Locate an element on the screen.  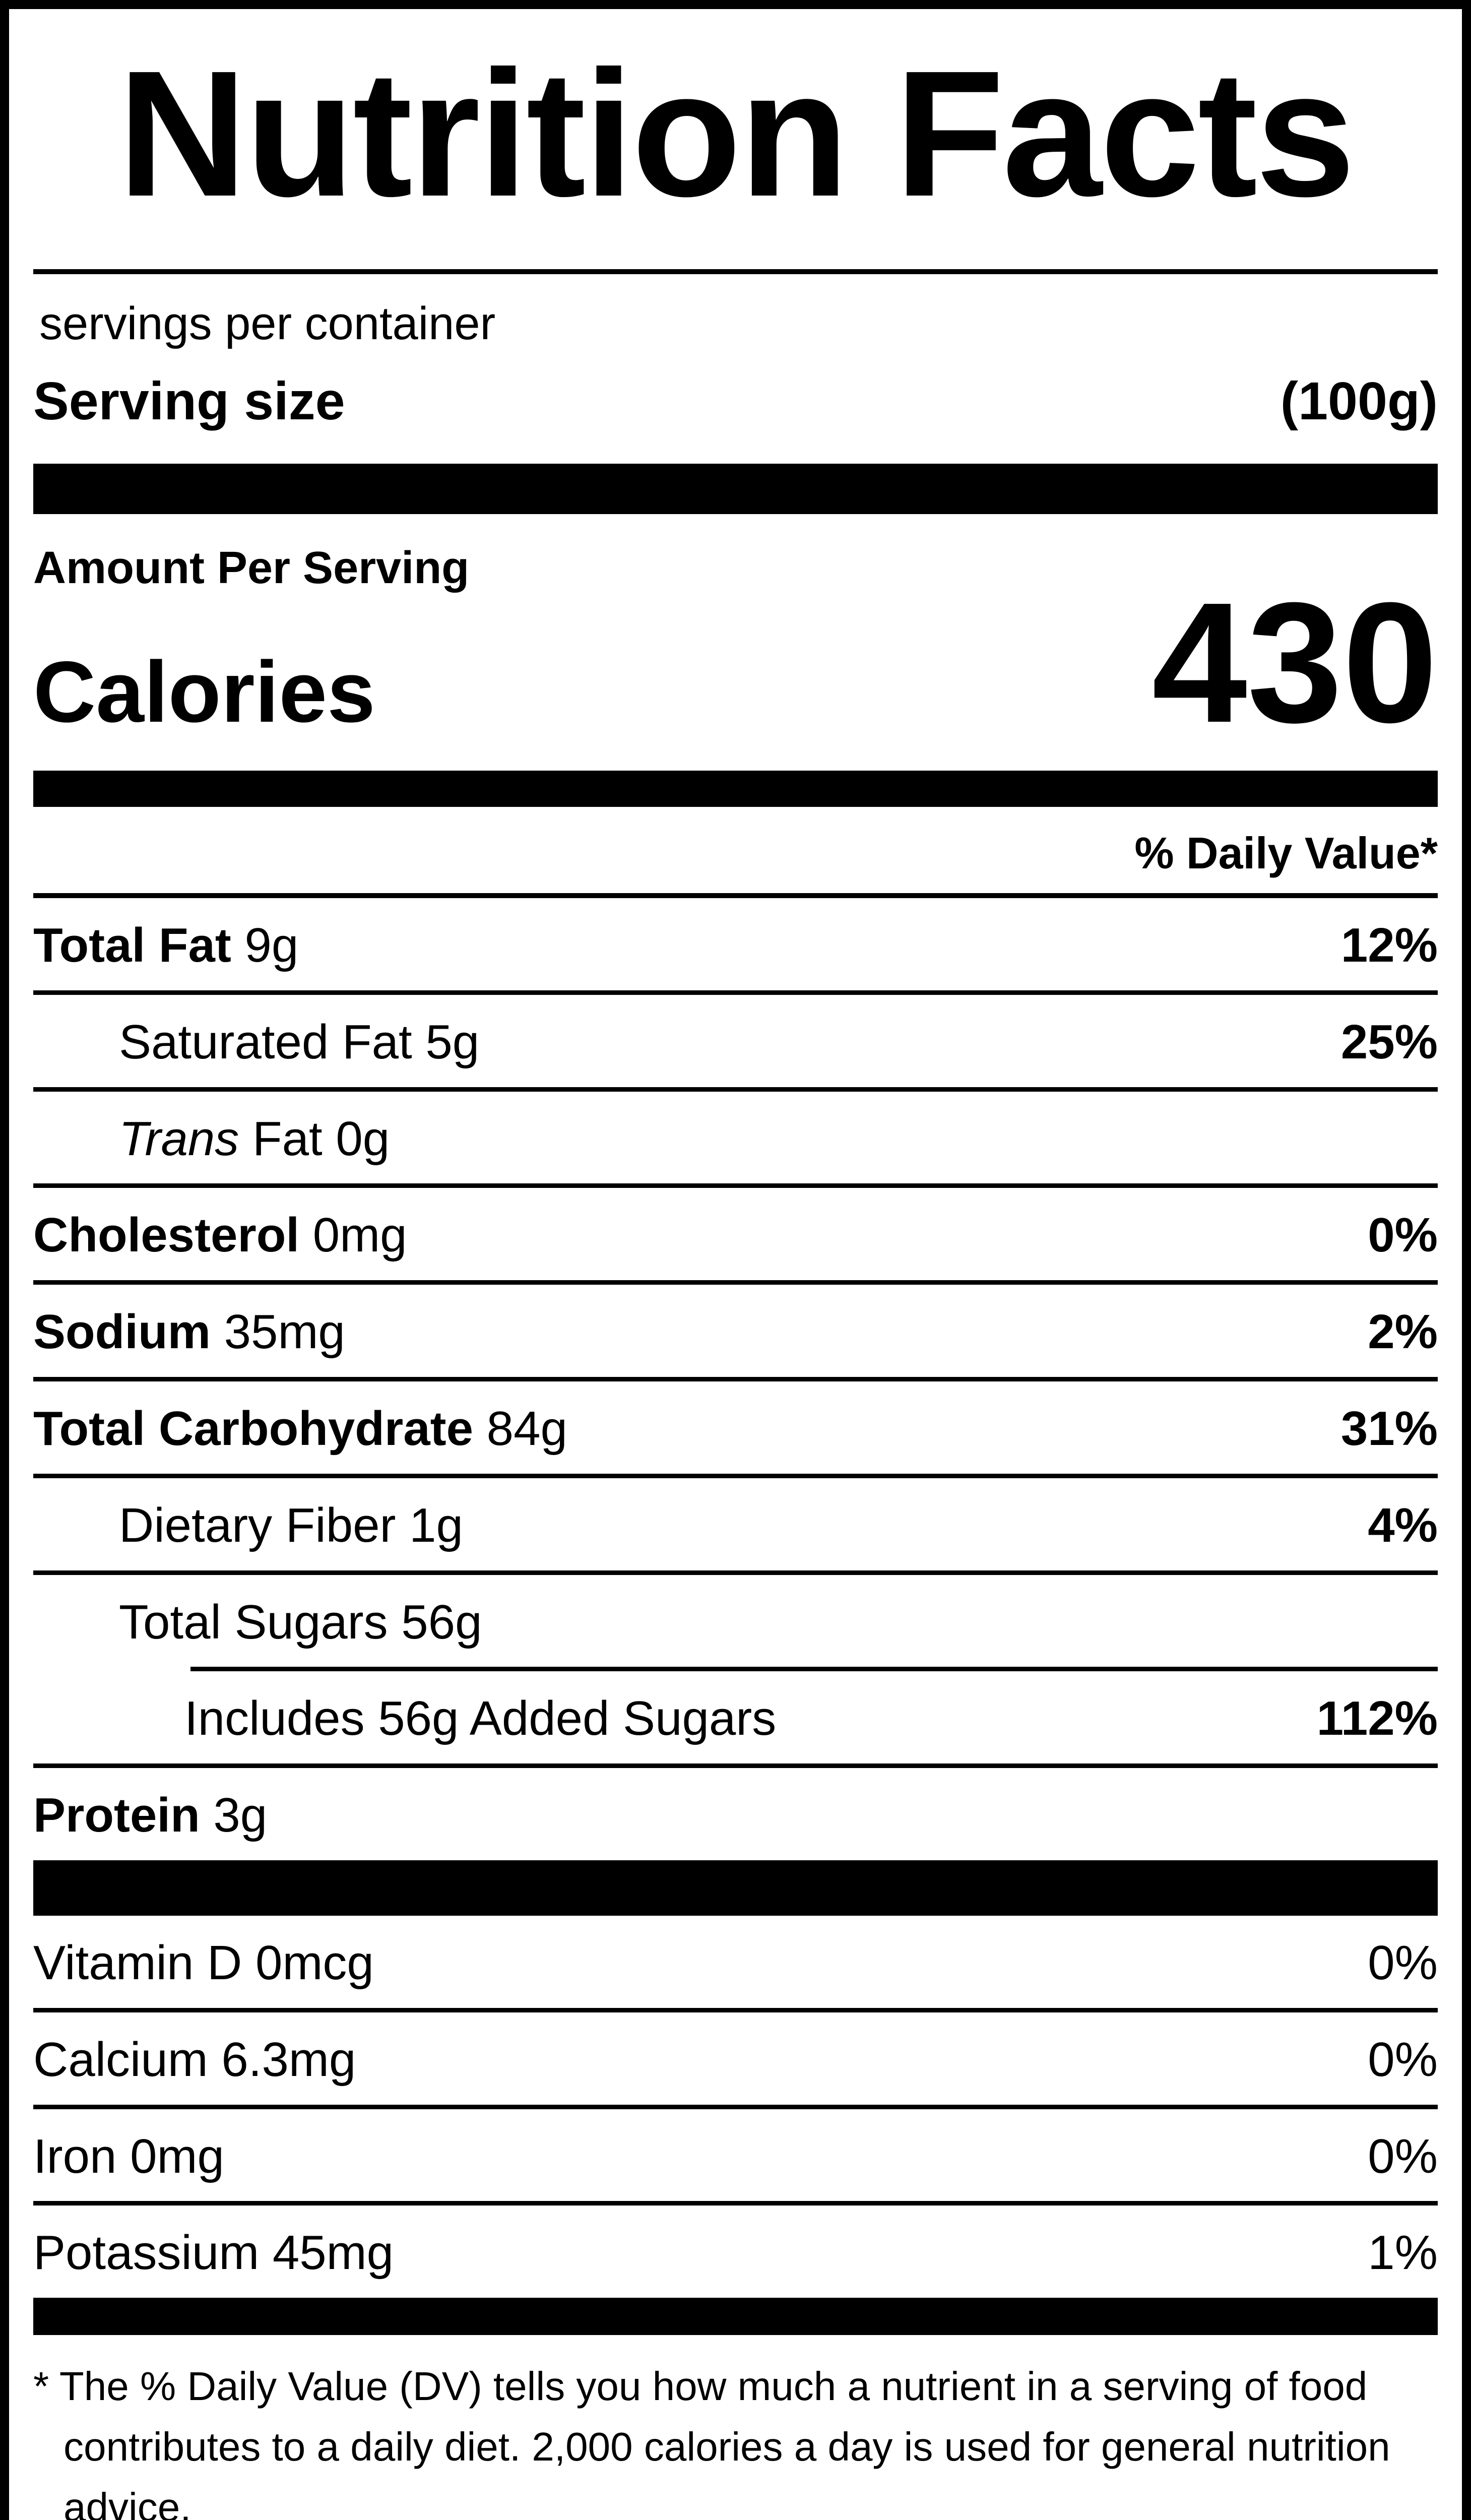
nutrient-row-added-sugars: Includes 56g Added Sugars 112% is located at coordinates (735, 1720).